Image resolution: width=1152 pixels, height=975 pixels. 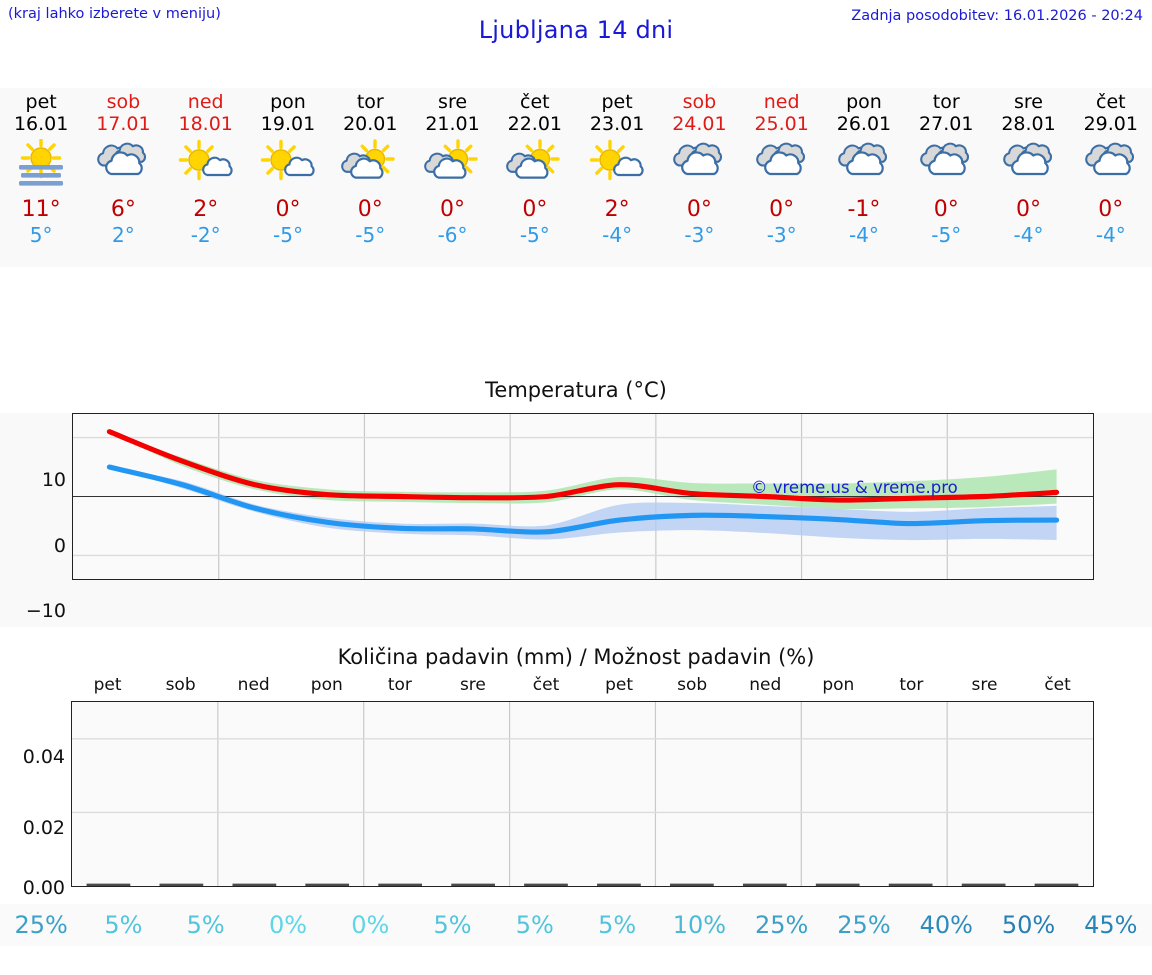 What do you see at coordinates (452, 124) in the screenshot?
I see `day-date: 21.01` at bounding box center [452, 124].